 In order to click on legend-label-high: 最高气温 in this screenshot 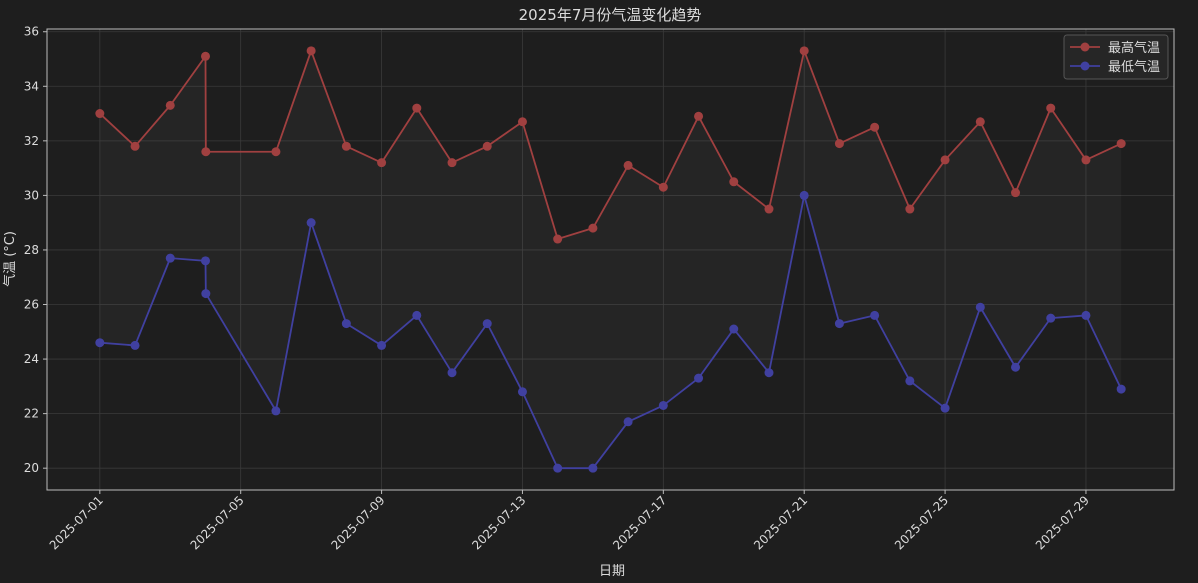, I will do `click(1134, 48)`.